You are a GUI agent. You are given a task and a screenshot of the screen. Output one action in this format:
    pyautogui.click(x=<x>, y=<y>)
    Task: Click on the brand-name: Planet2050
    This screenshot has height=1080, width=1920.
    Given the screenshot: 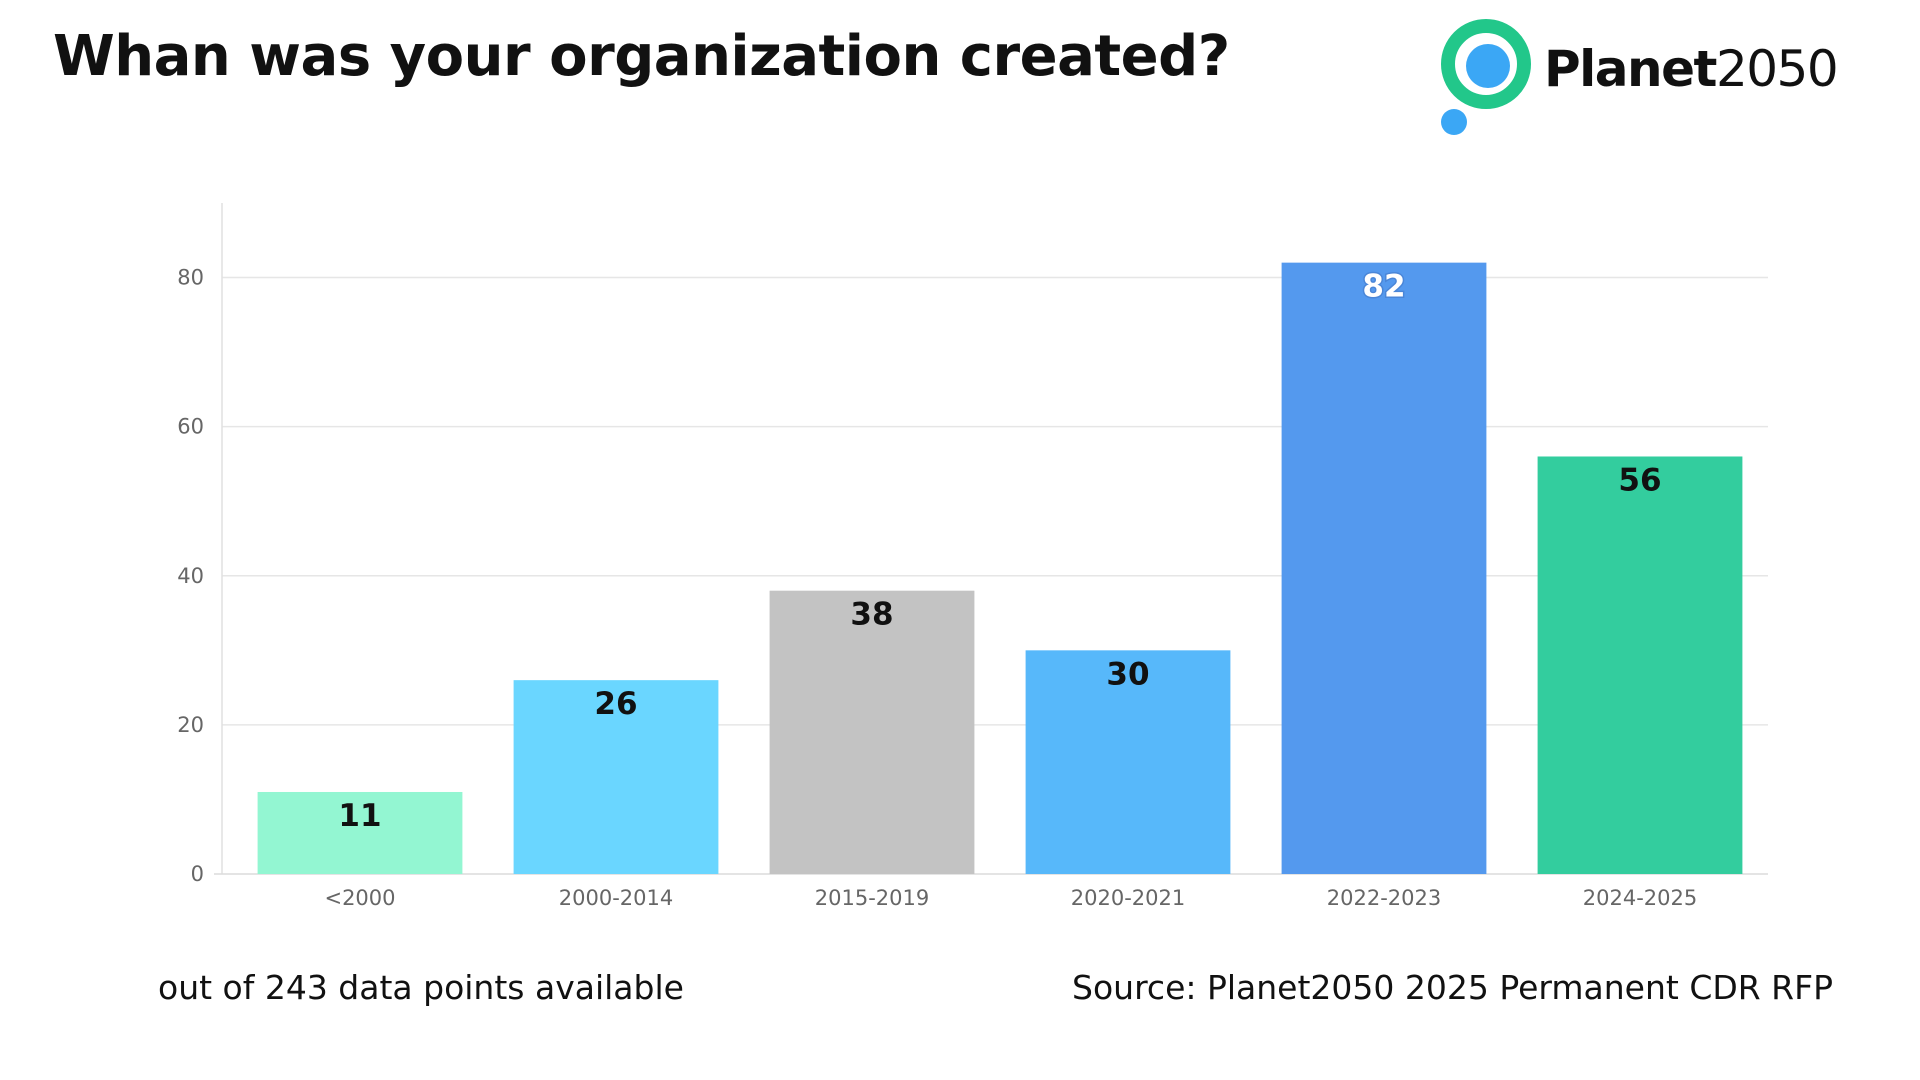 What is the action you would take?
    pyautogui.click(x=1691, y=69)
    